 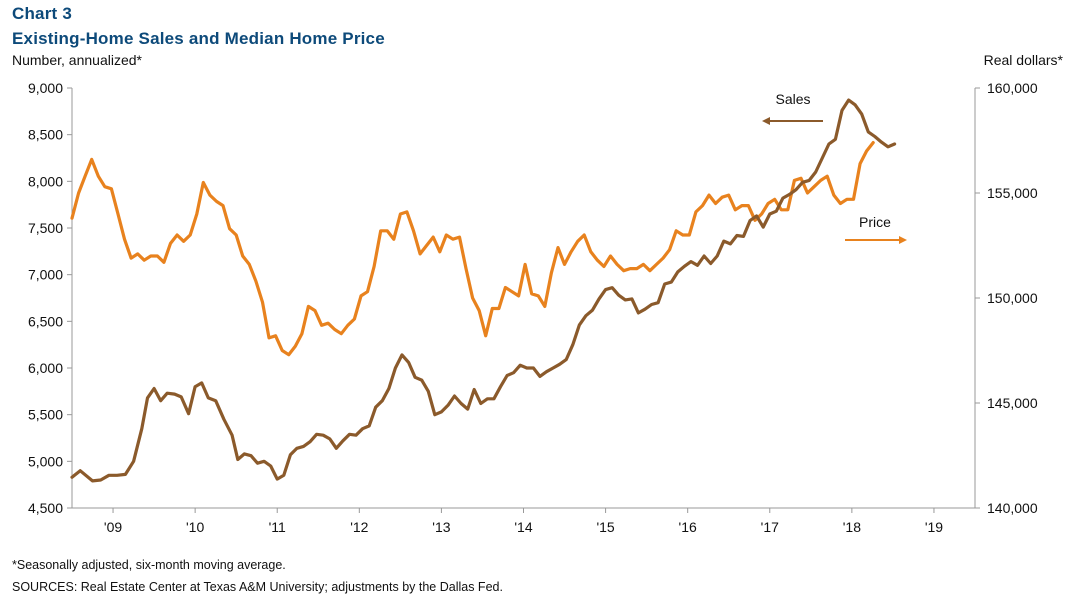 What do you see at coordinates (441, 527) in the screenshot?
I see `x-tick-label: '13` at bounding box center [441, 527].